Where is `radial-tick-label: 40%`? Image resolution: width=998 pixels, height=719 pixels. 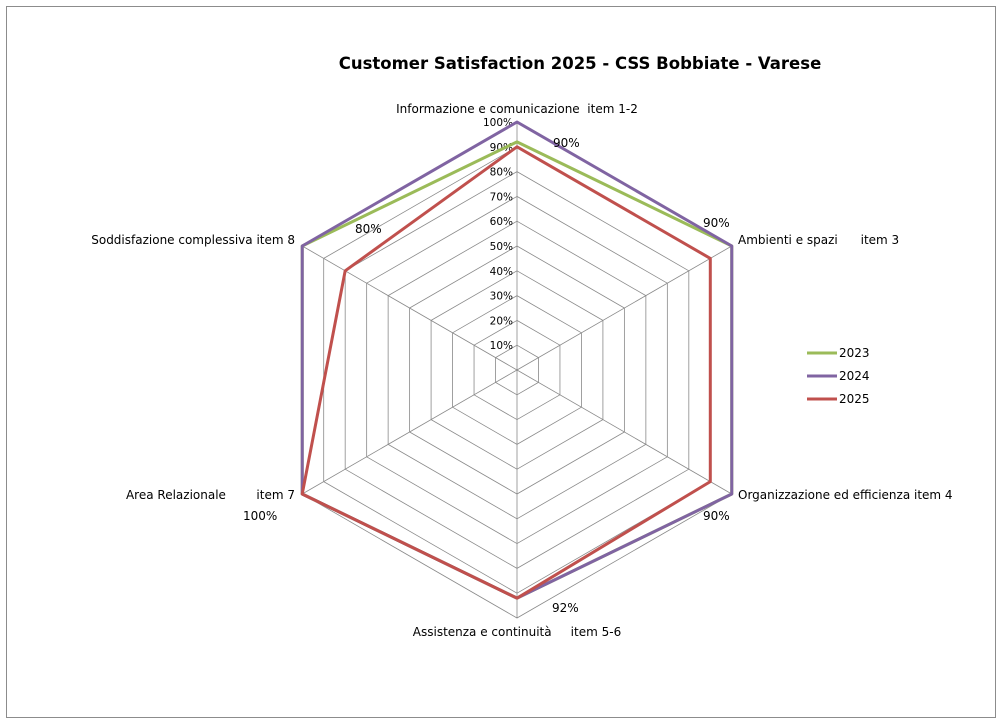 radial-tick-label: 40% is located at coordinates (501, 272).